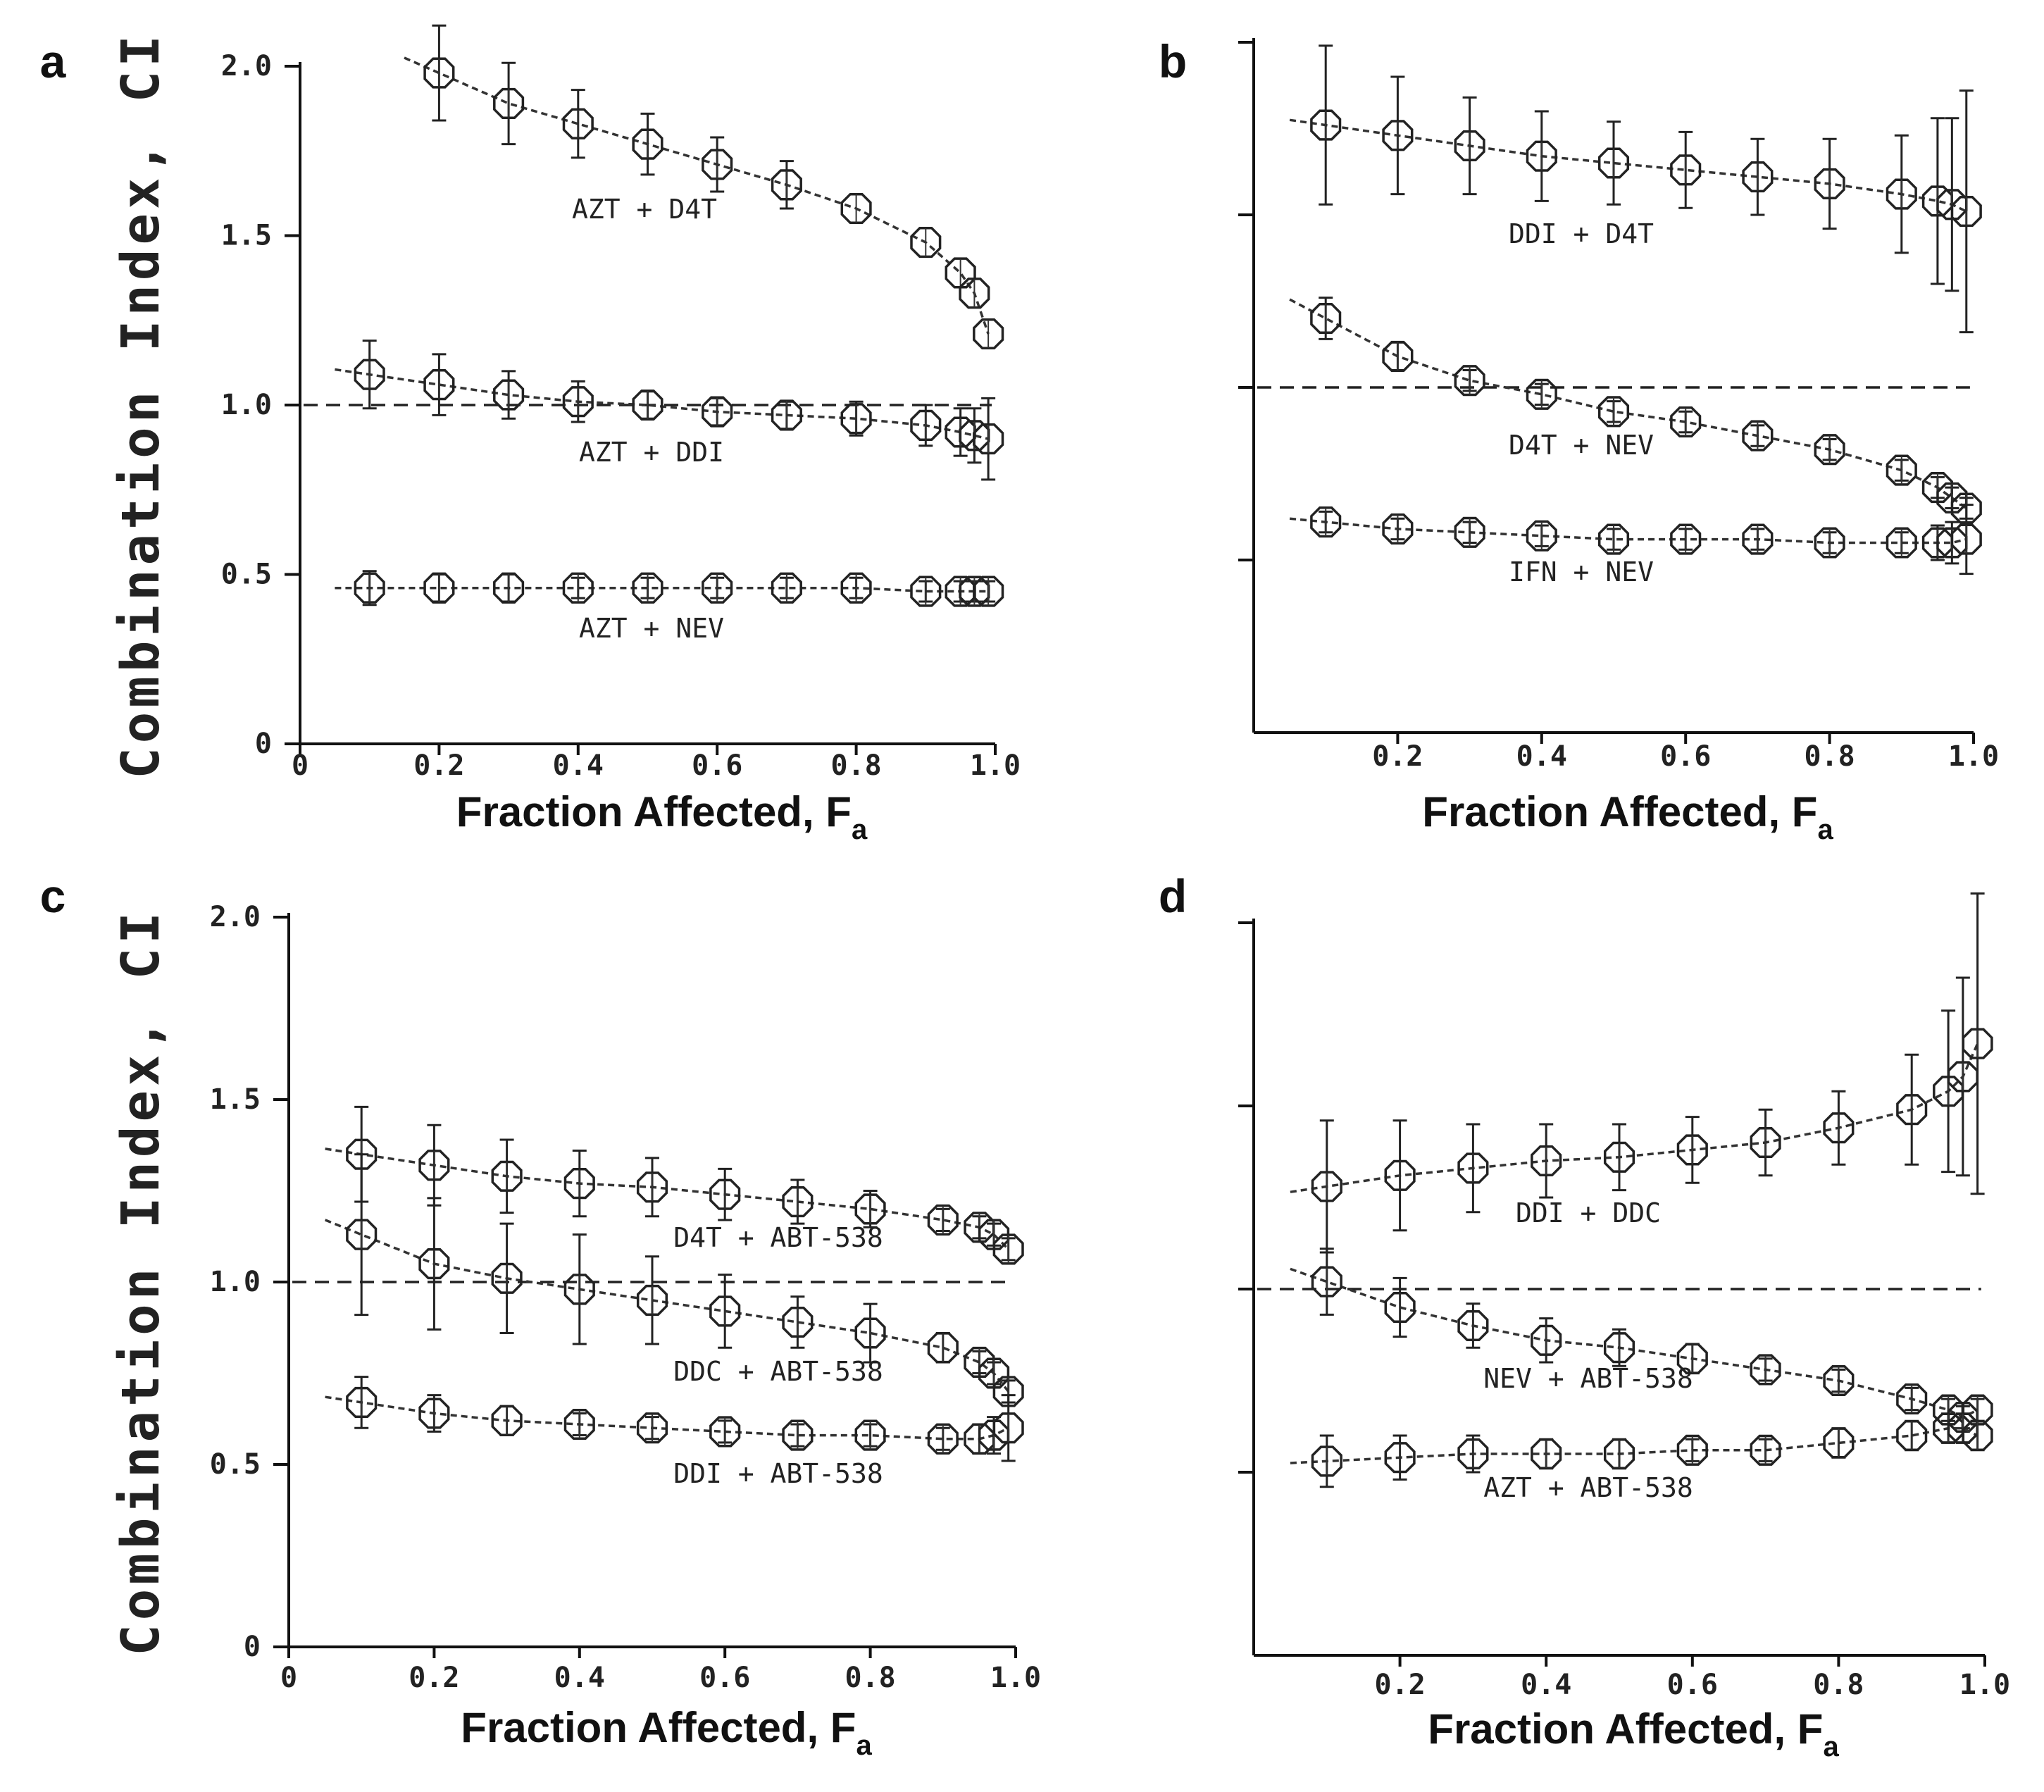 This screenshot has height=1792, width=2044. Describe the element at coordinates (53, 896) in the screenshot. I see `panel-letter: c` at that location.